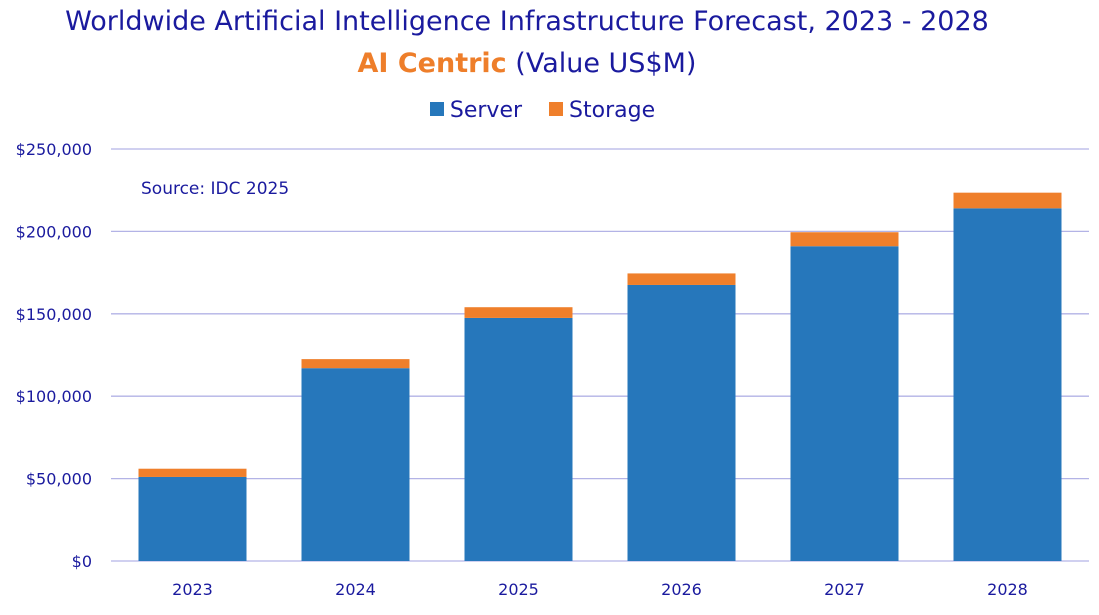 The image size is (1099, 615). I want to click on subtitle-suffix: (Value US$M), so click(601, 63).